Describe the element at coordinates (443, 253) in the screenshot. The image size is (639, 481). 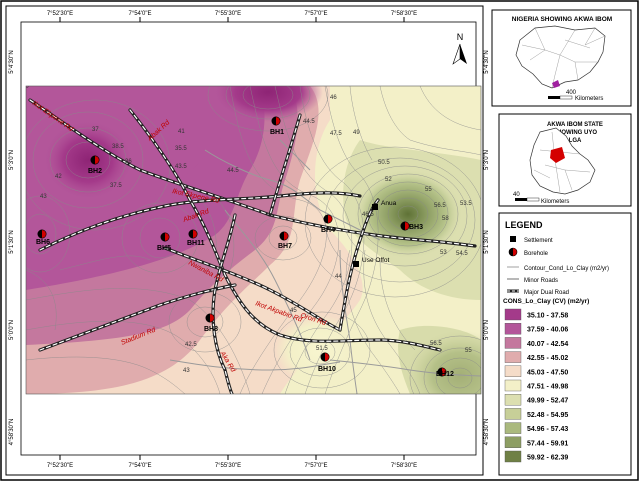
I see `contour-label: 53` at that location.